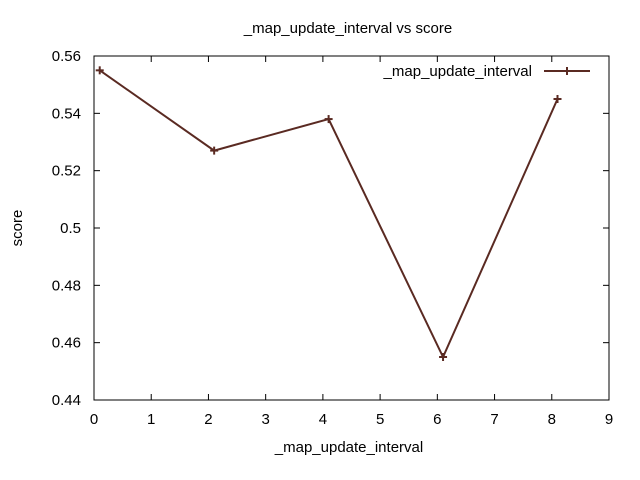 Image resolution: width=640 pixels, height=480 pixels. Describe the element at coordinates (347, 28) in the screenshot. I see `chart-title: _map_update_interval vs score` at that location.